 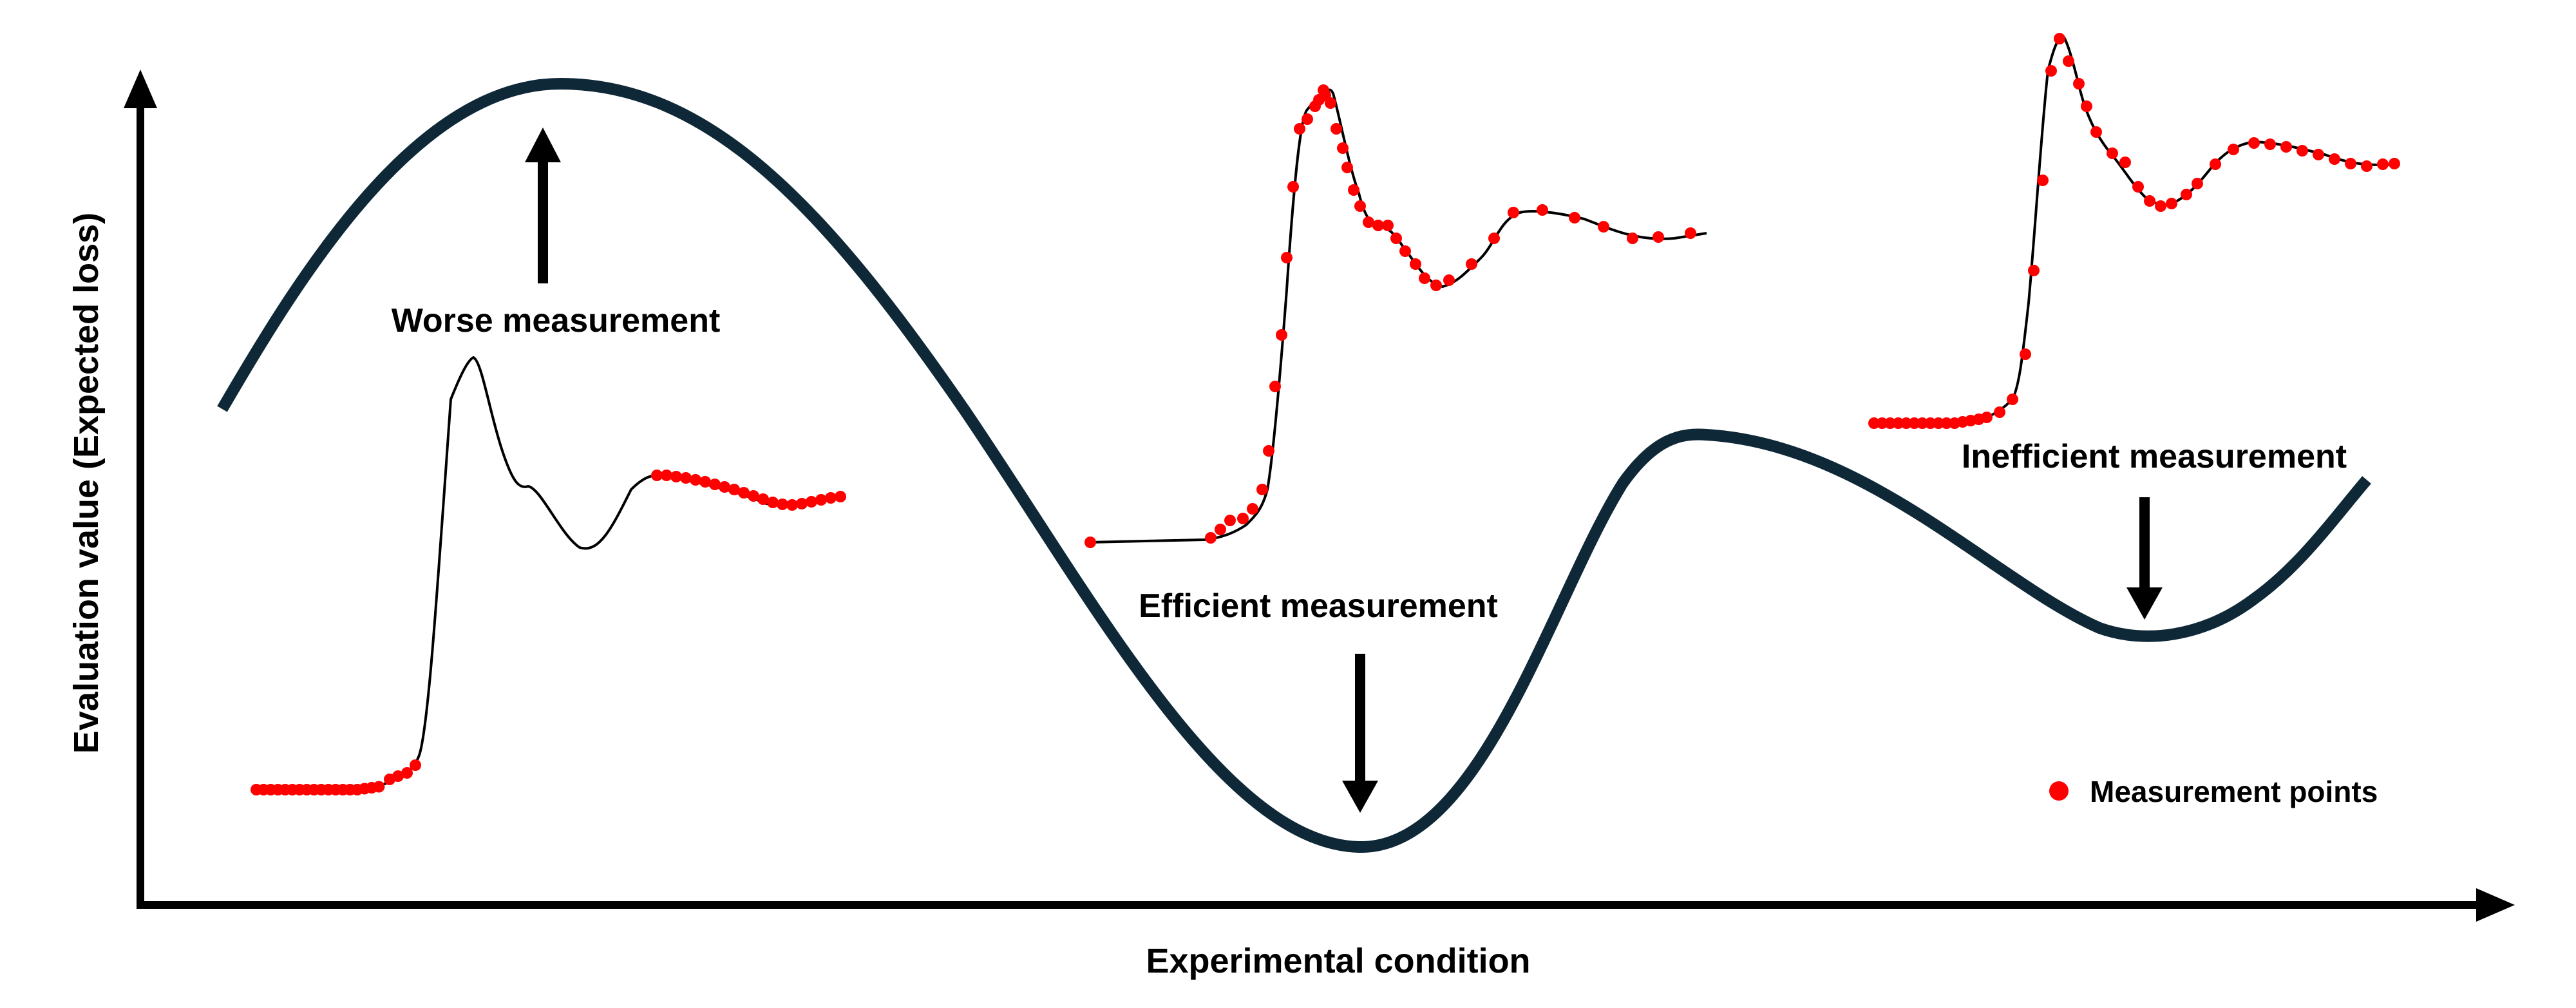 What do you see at coordinates (543, 145) in the screenshot?
I see `worse-up-arrowhead` at bounding box center [543, 145].